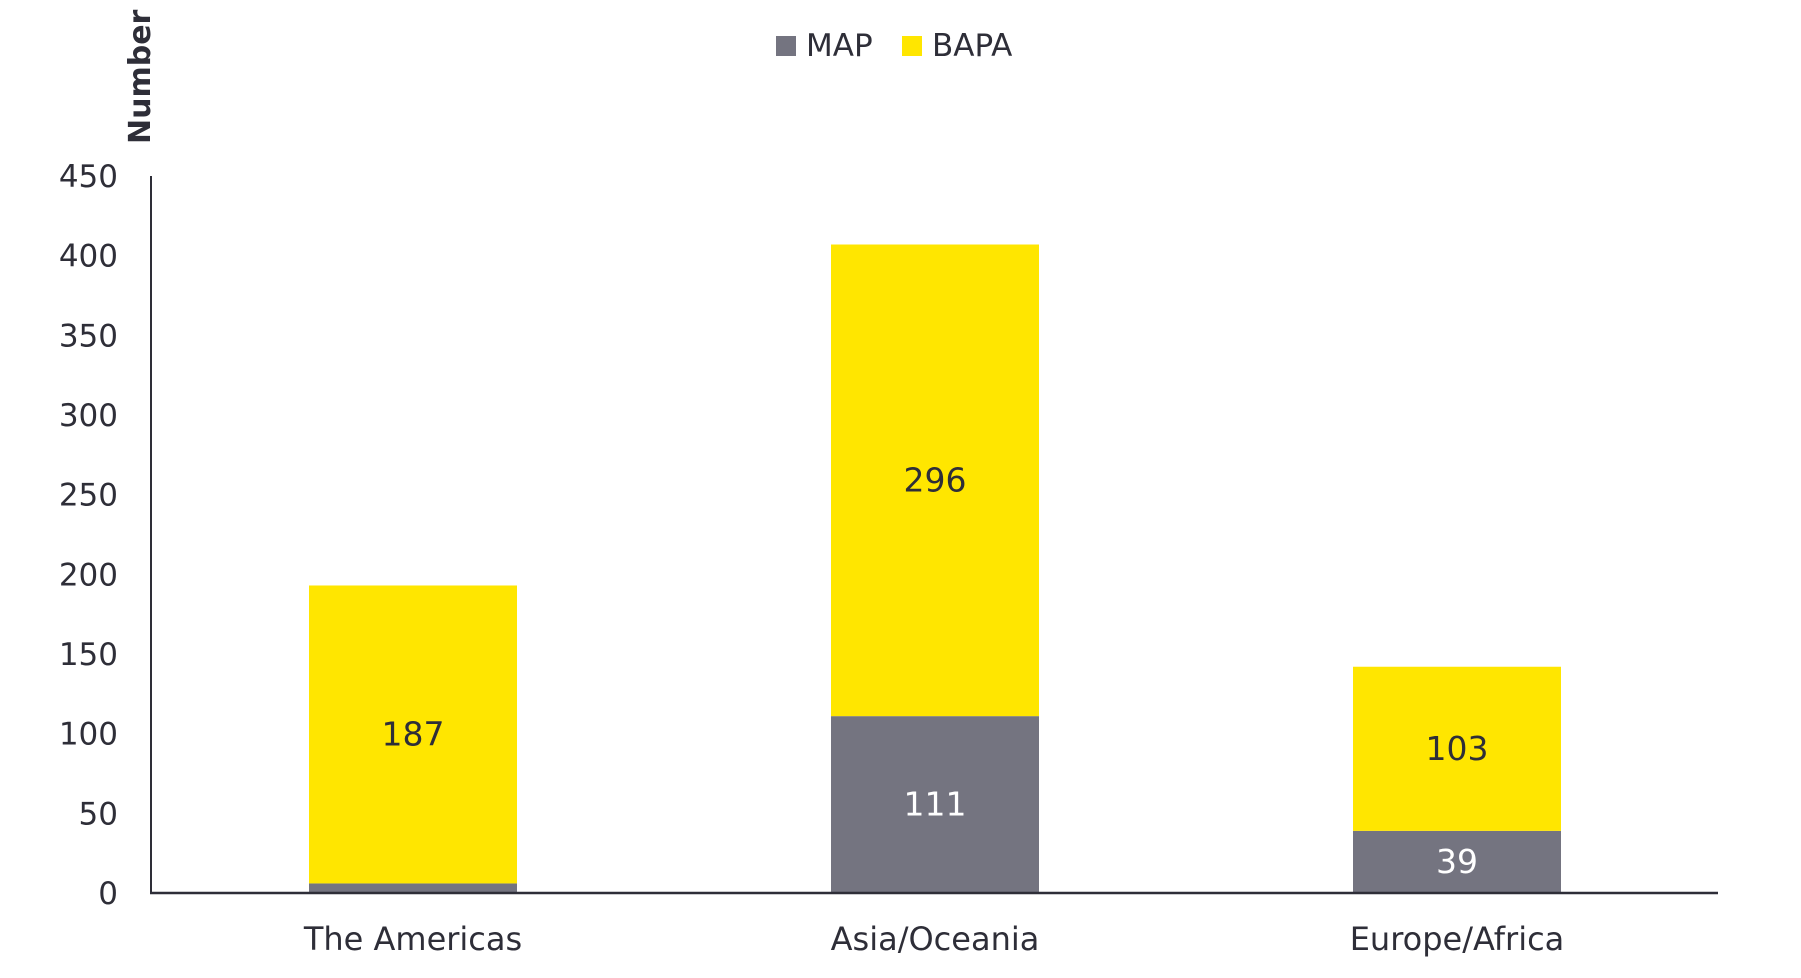  I want to click on y-tick-label: 100, so click(88, 735).